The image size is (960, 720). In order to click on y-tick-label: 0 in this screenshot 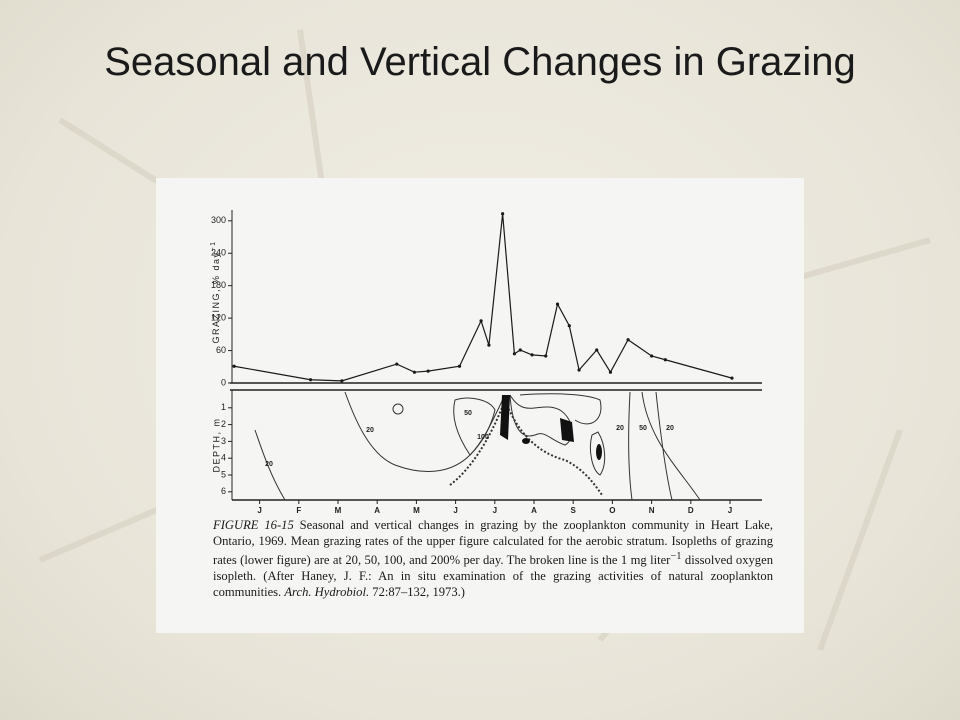, I will do `click(223, 382)`.